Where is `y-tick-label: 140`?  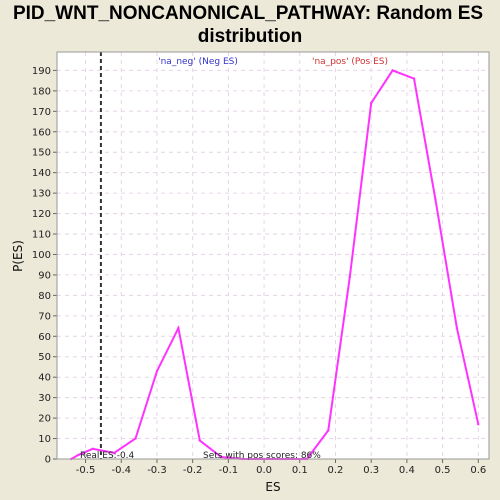
y-tick-label: 140 is located at coordinates (41, 173).